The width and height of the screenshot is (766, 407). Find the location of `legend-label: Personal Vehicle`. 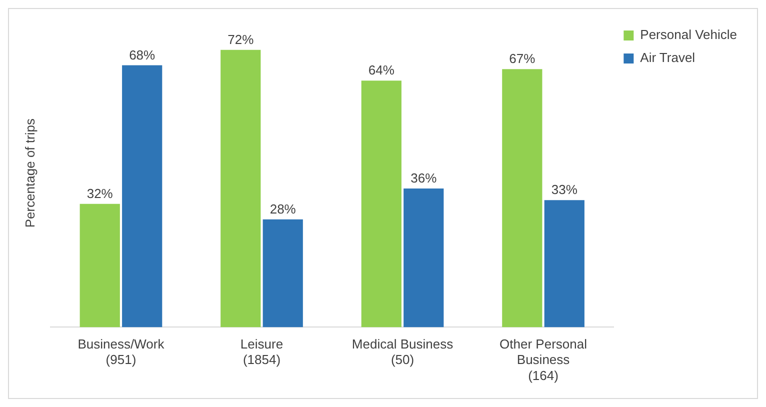

legend-label: Personal Vehicle is located at coordinates (689, 34).